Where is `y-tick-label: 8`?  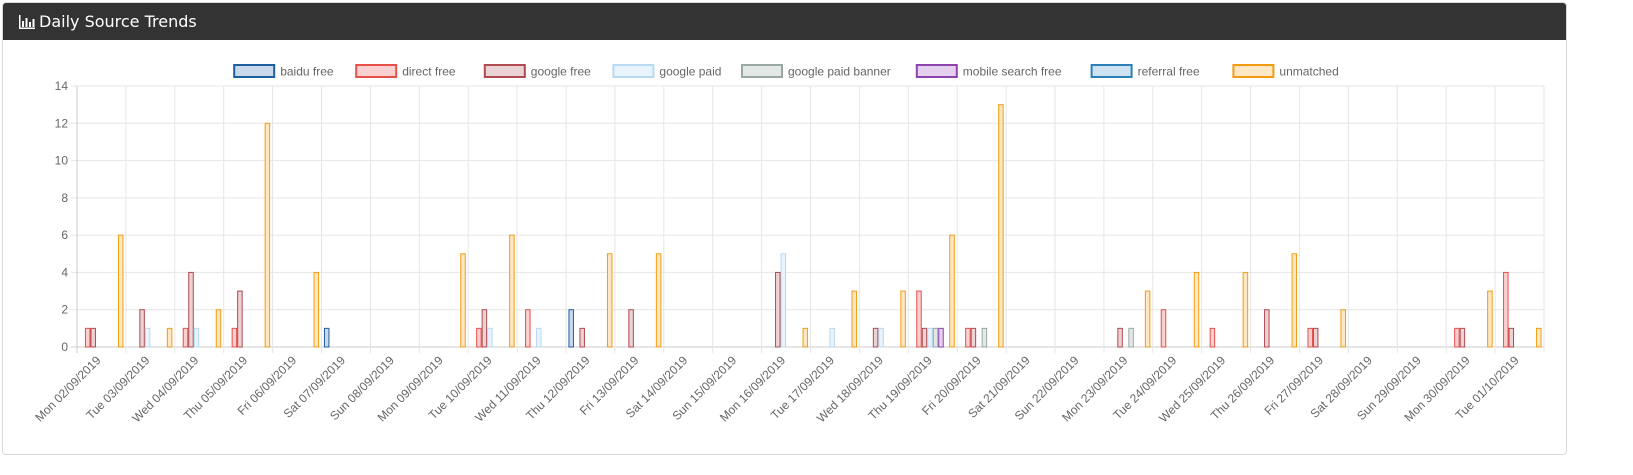 y-tick-label: 8 is located at coordinates (64, 198).